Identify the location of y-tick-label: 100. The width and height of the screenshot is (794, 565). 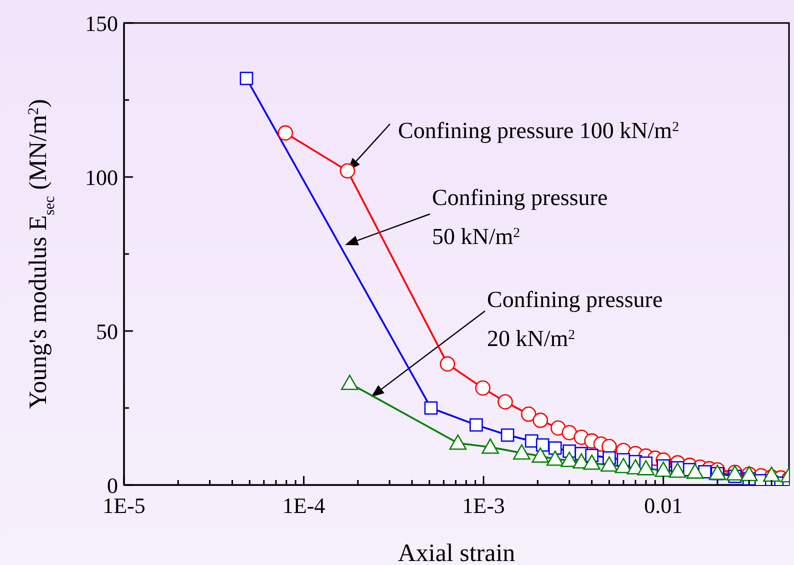
(101, 177).